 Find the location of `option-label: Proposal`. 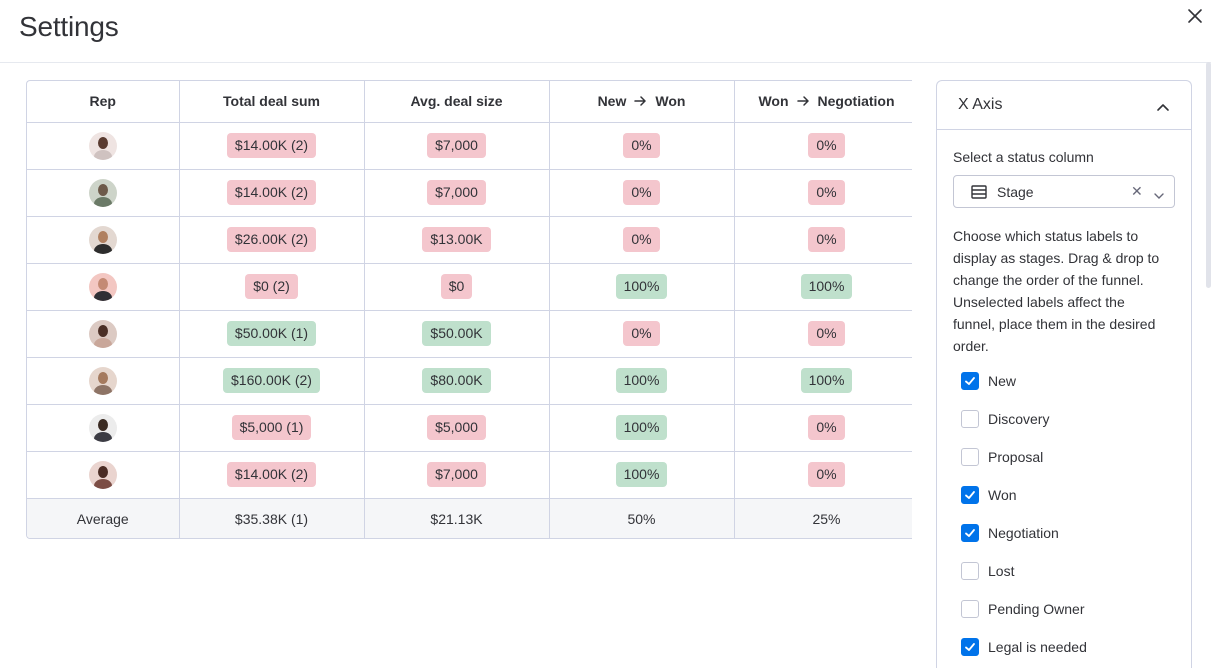

option-label: Proposal is located at coordinates (1016, 457).